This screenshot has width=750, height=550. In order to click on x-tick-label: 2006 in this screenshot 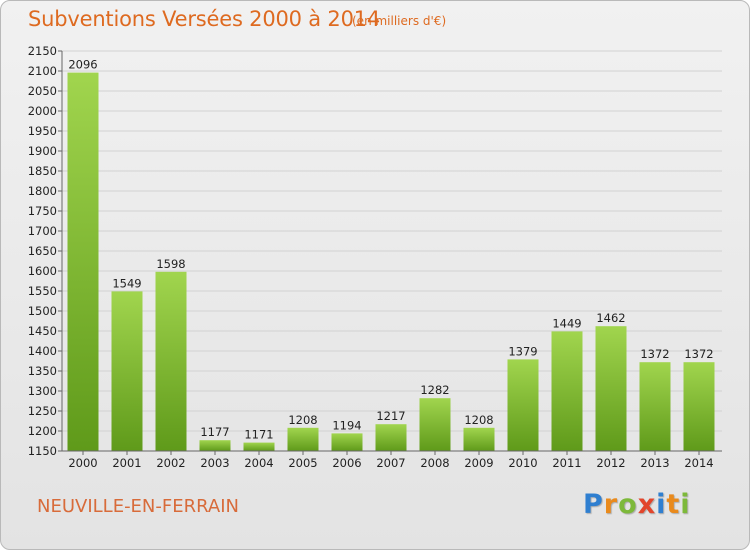, I will do `click(346, 463)`.